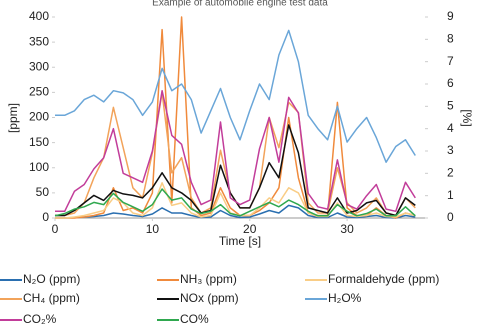  What do you see at coordinates (450, 128) in the screenshot?
I see `y2-tick-label: 4` at bounding box center [450, 128].